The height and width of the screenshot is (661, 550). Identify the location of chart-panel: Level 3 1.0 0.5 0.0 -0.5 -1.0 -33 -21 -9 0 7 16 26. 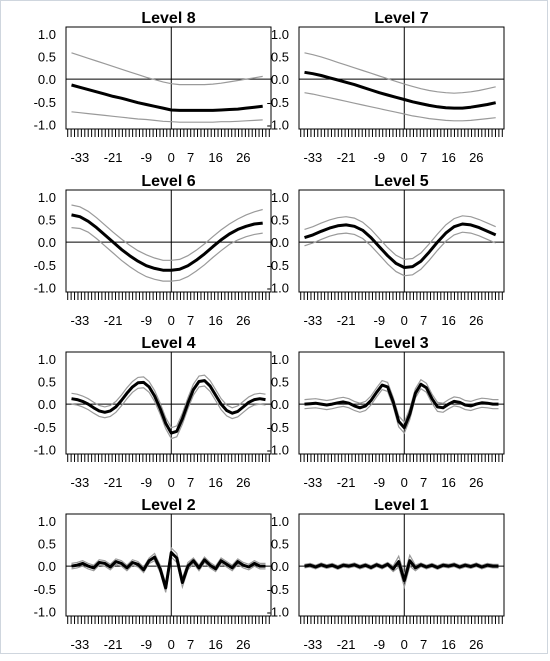
(386, 412).